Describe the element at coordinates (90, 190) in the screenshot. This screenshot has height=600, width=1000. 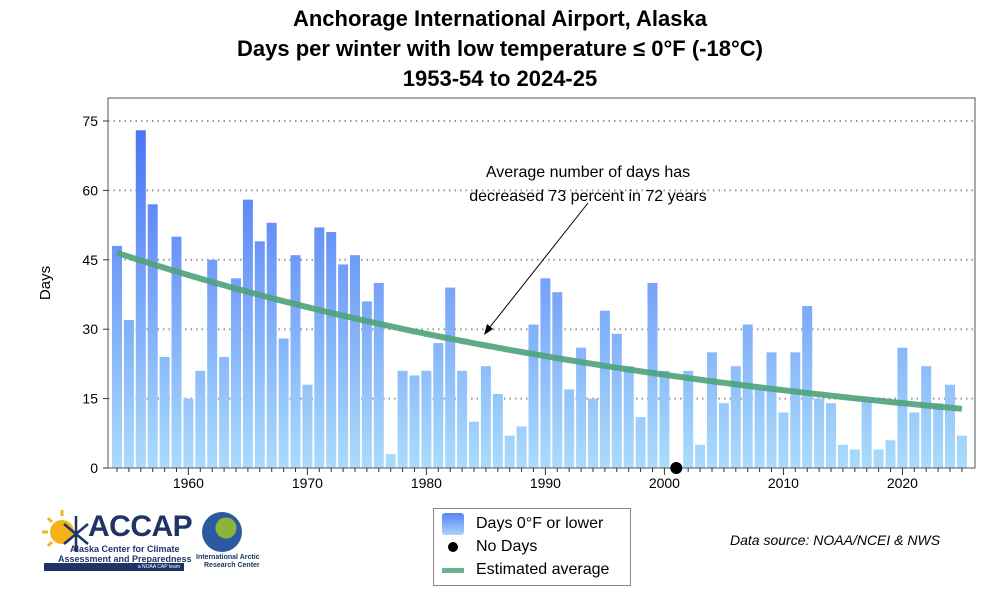
I see `y-tick-label: 60` at that location.